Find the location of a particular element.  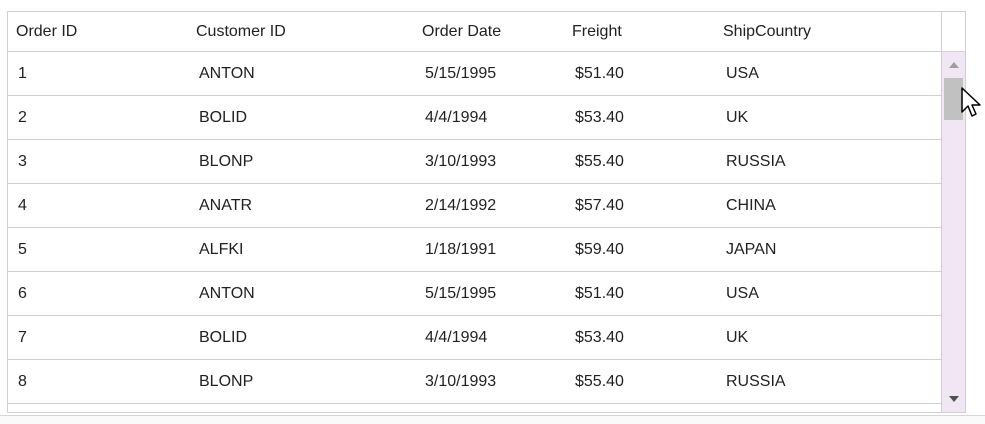

cell-ship-country: CHINA is located at coordinates (751, 205).